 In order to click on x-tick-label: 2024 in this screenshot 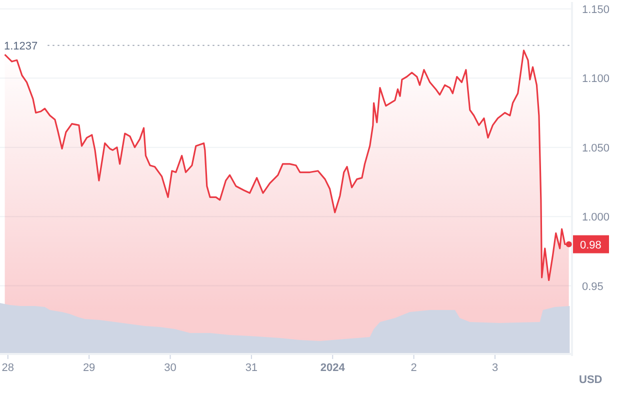, I will do `click(333, 368)`.